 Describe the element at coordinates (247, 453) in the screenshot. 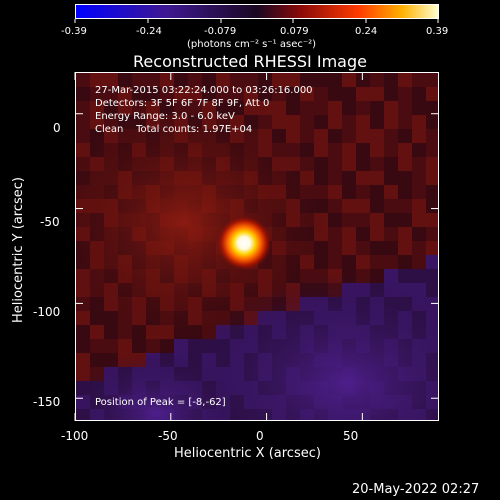

I see `x-axis-label: Heliocentric X (arcsec)` at that location.